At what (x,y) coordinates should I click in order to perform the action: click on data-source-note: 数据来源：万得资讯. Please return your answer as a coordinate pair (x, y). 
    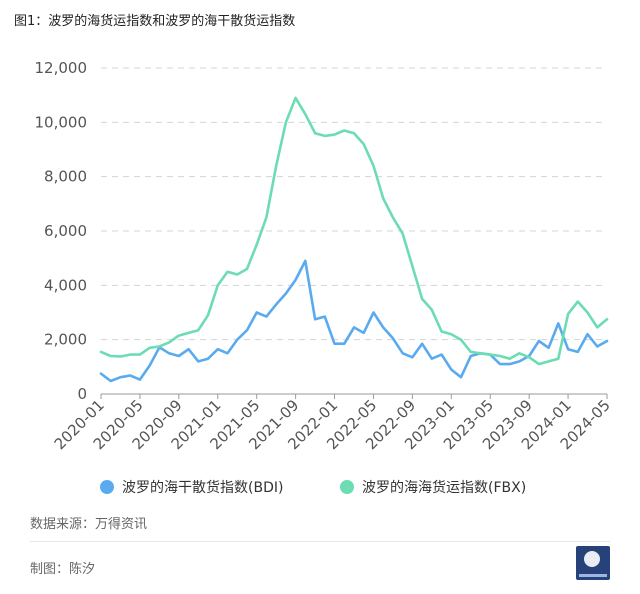
    Looking at the image, I should click on (89, 524).